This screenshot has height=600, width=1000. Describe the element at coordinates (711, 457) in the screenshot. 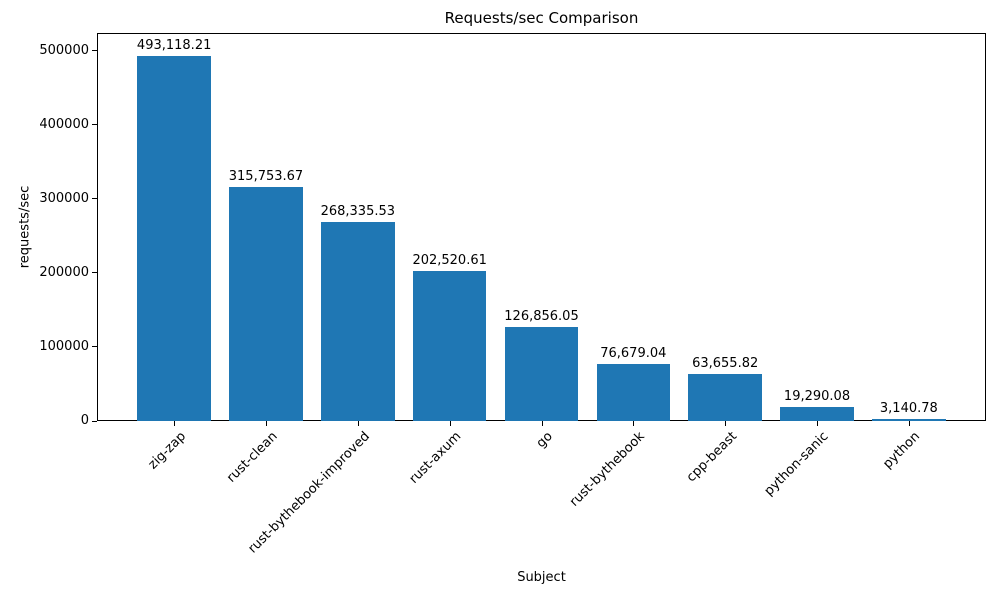

I see `x-tick-label: cpp-beast` at that location.